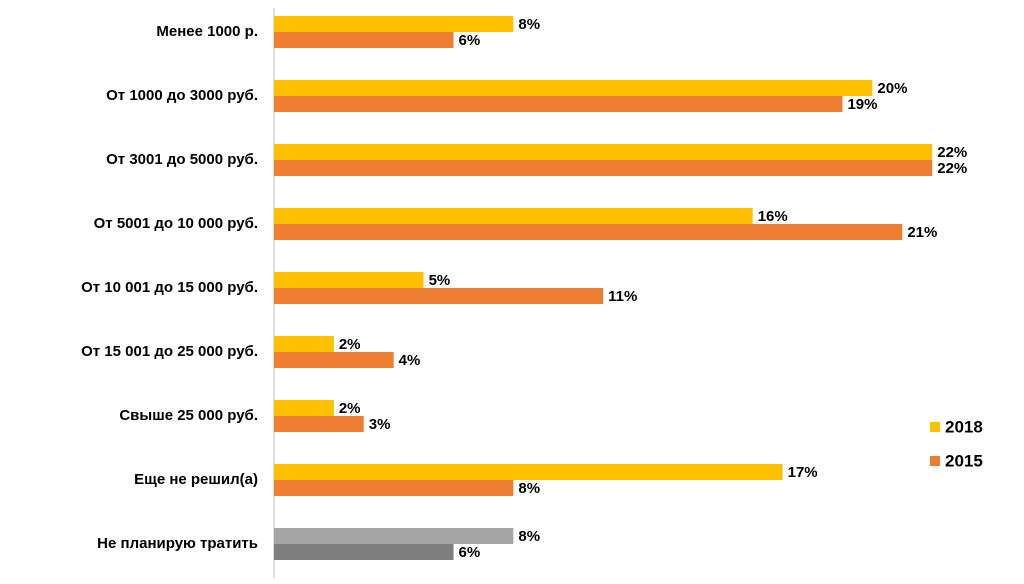 This screenshot has height=584, width=1024. What do you see at coordinates (380, 424) in the screenshot?
I see `value-label: 3%` at bounding box center [380, 424].